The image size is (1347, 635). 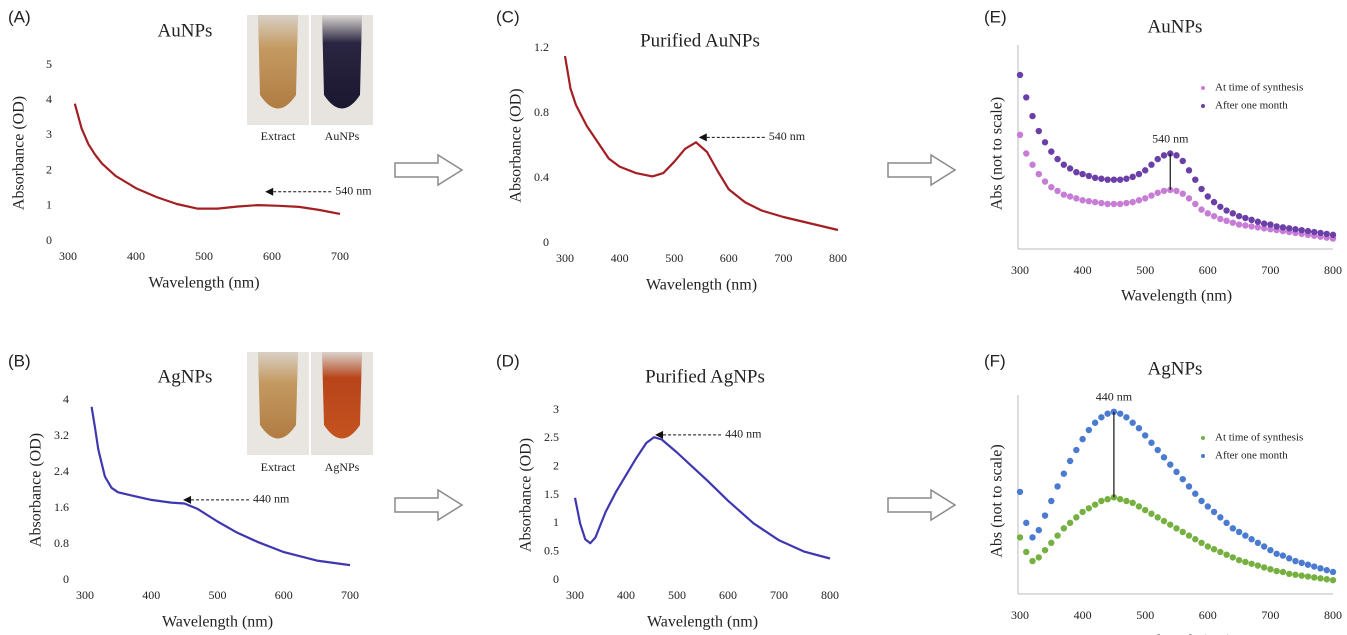 I want to click on y-axis-label: Abs (not to scale), so click(x=997, y=153).